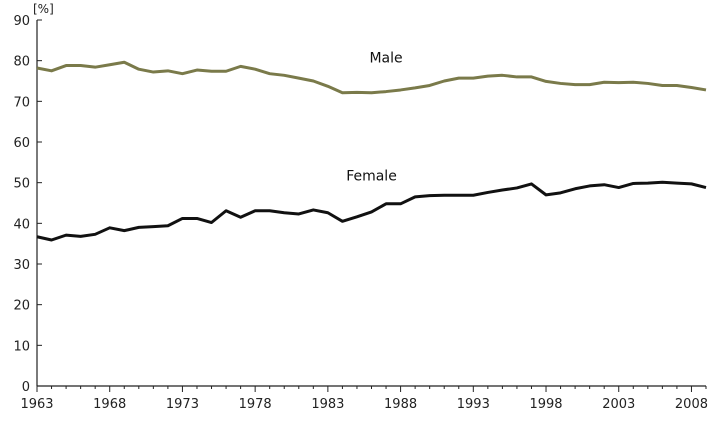 The width and height of the screenshot is (710, 421). I want to click on y-tick-label: 20, so click(21, 306).